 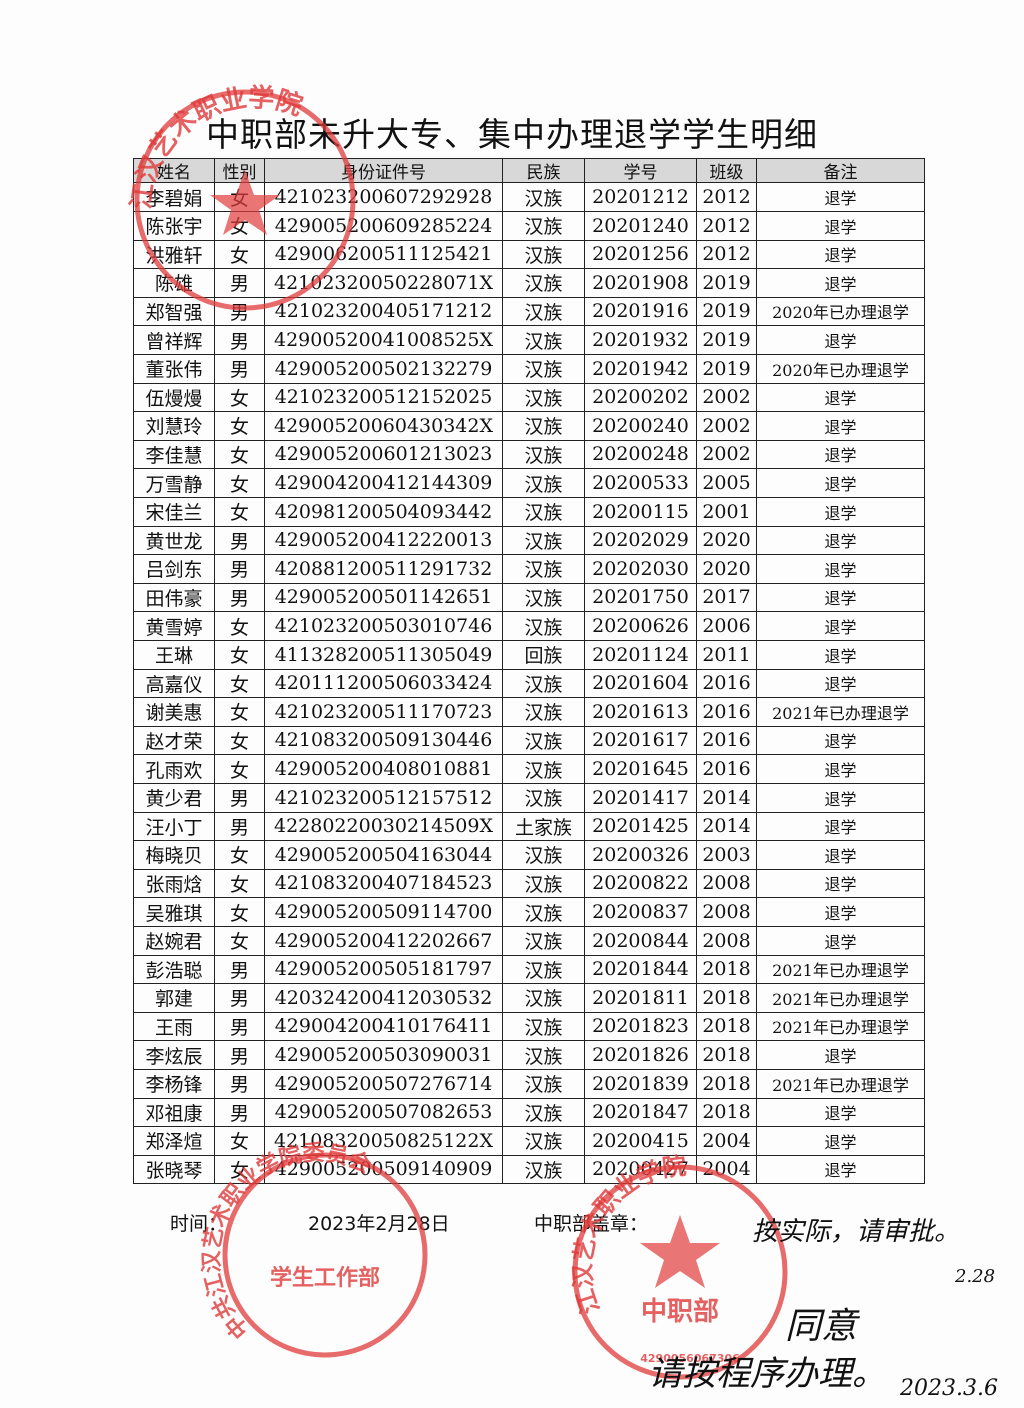 I want to click on name-cell: 谢美惠, so click(x=174, y=712).